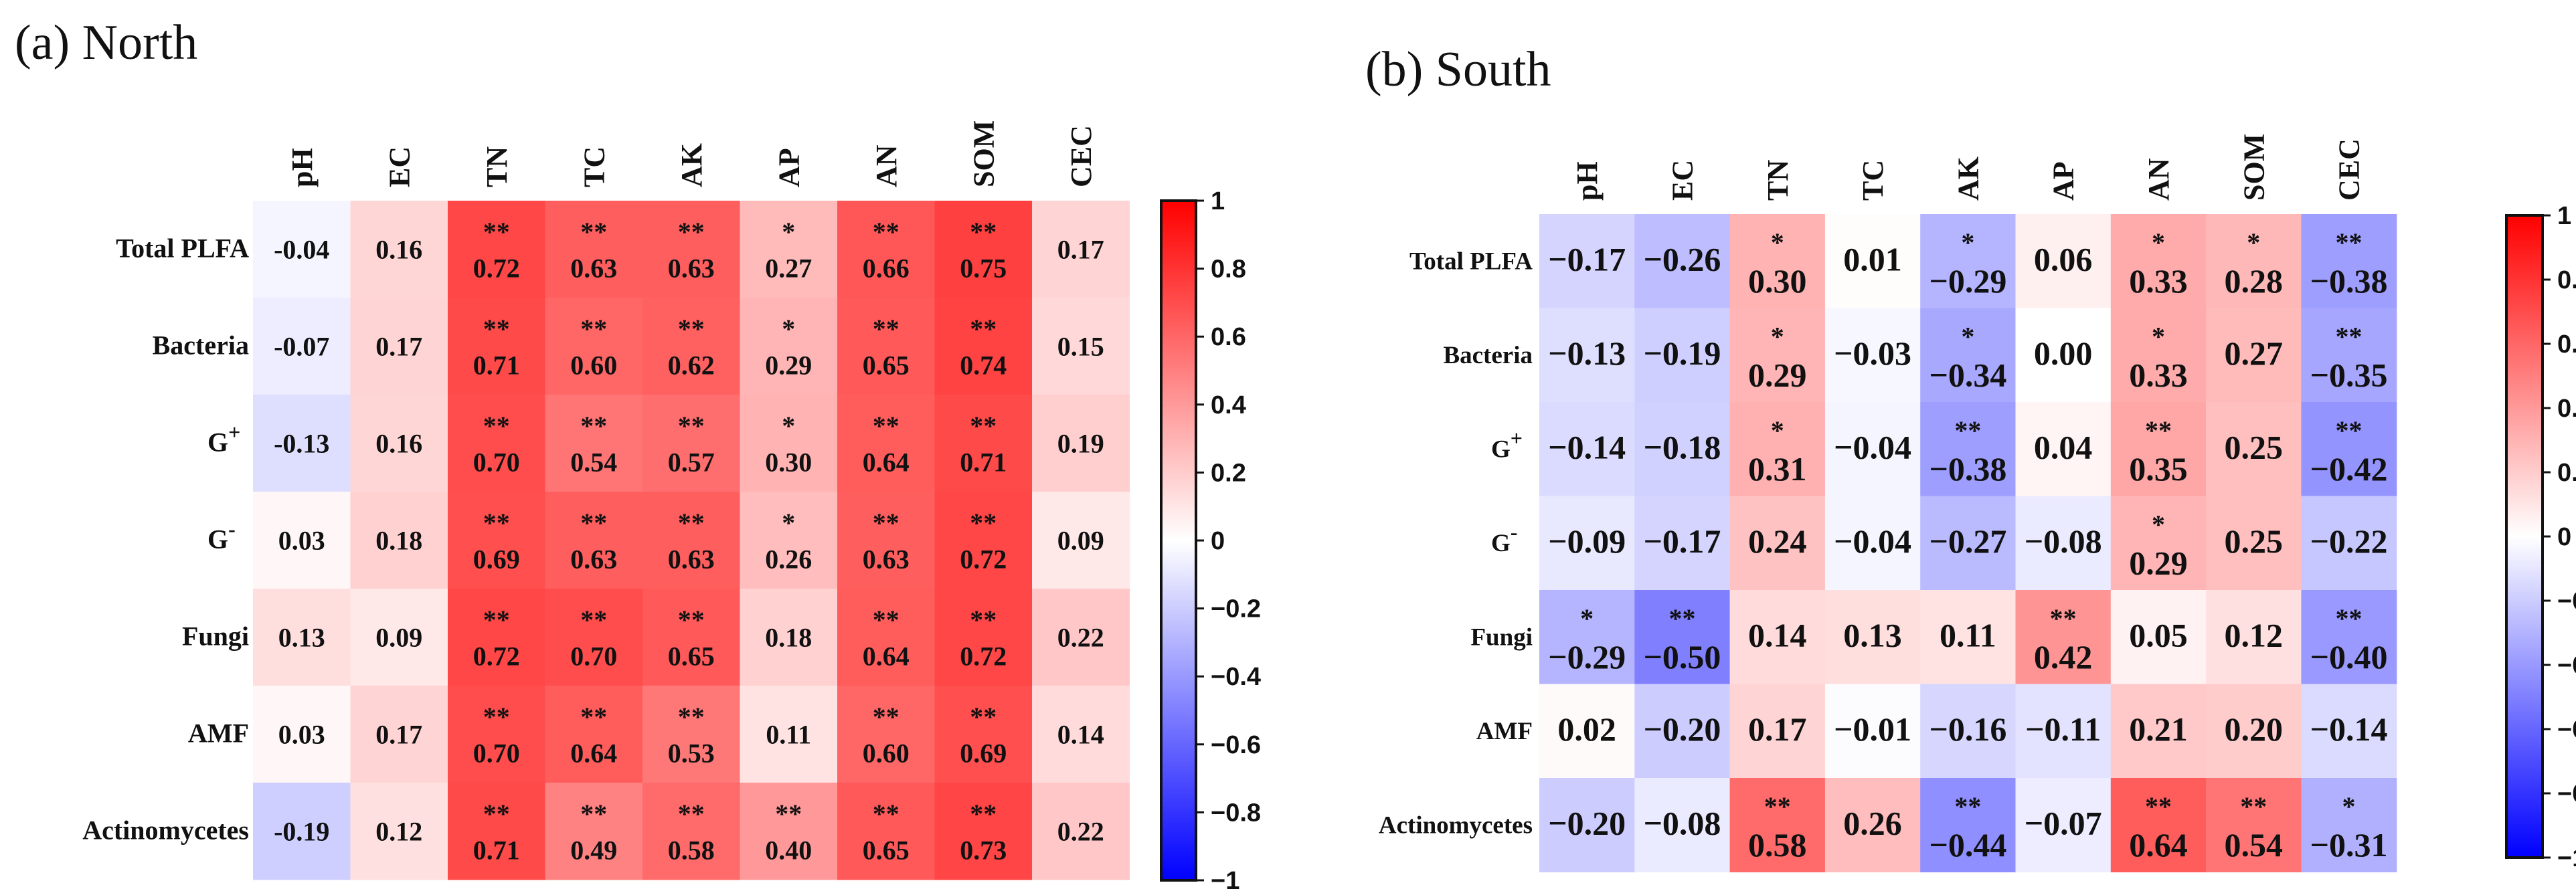 The image size is (2576, 891). What do you see at coordinates (2566, 666) in the screenshot?
I see `colorbar-tick-label: −0.4` at bounding box center [2566, 666].